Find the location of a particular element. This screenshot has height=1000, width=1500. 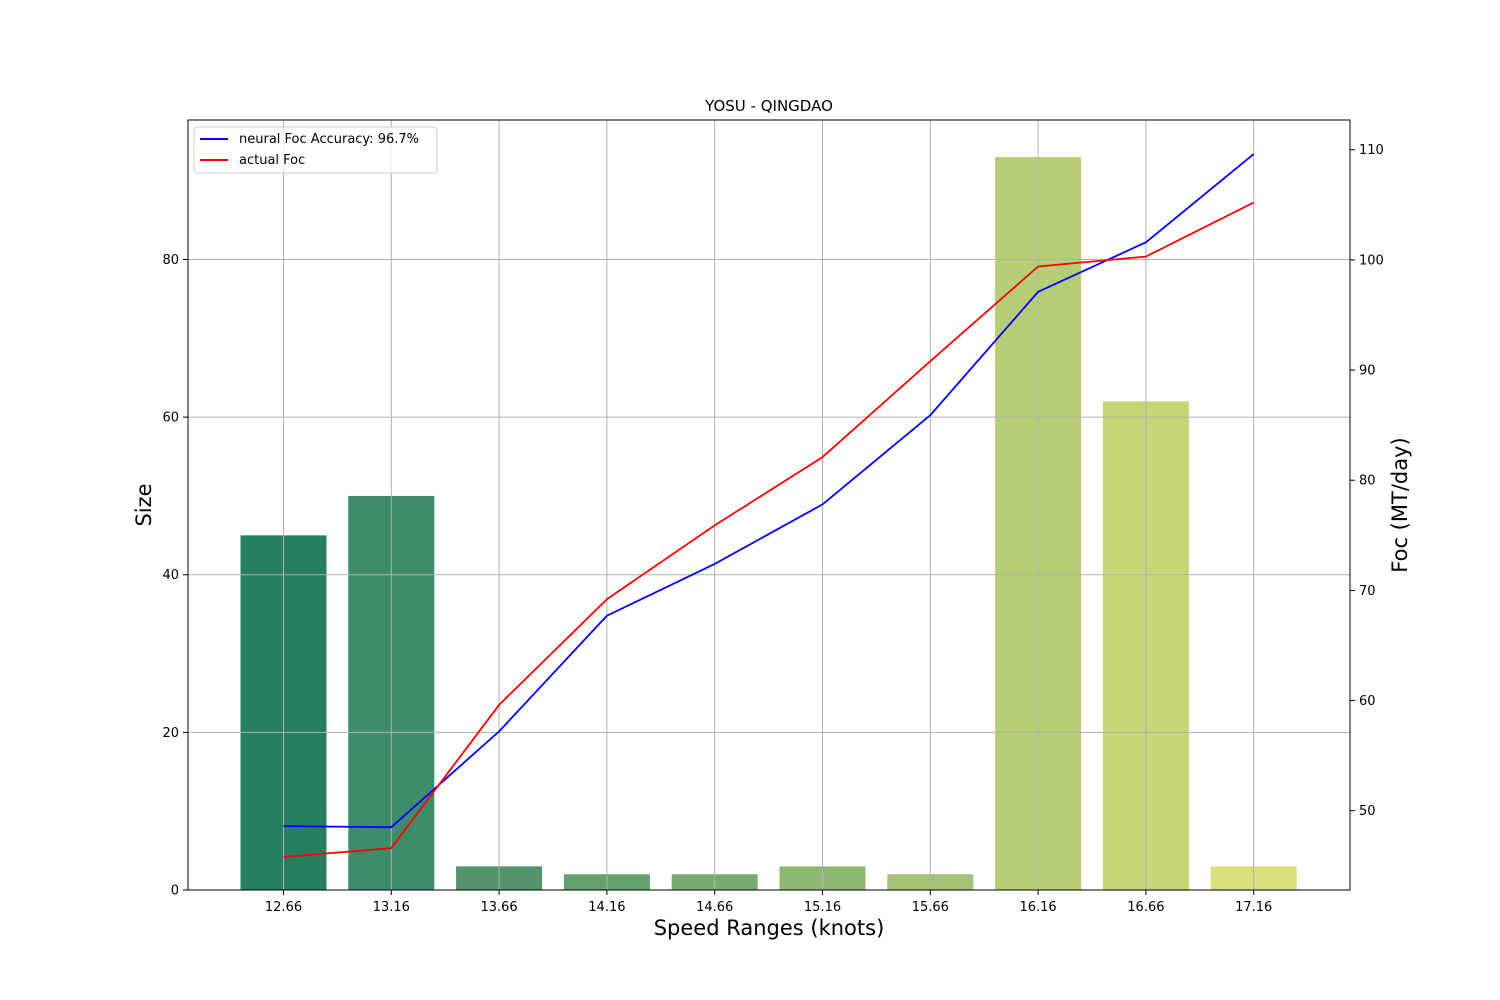

y2-tick-label-80: 80 is located at coordinates (1367, 481).